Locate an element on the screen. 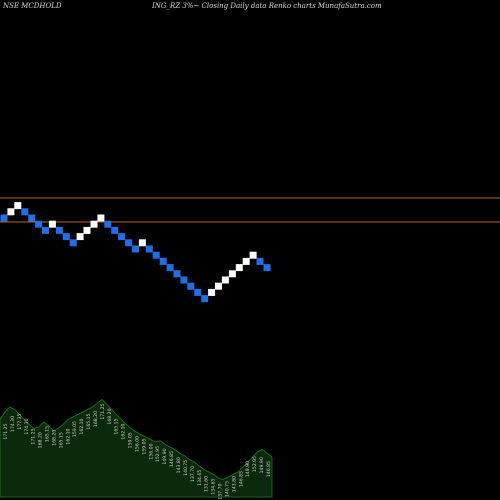 The image size is (500, 500). volume-area is located at coordinates (136, 448).